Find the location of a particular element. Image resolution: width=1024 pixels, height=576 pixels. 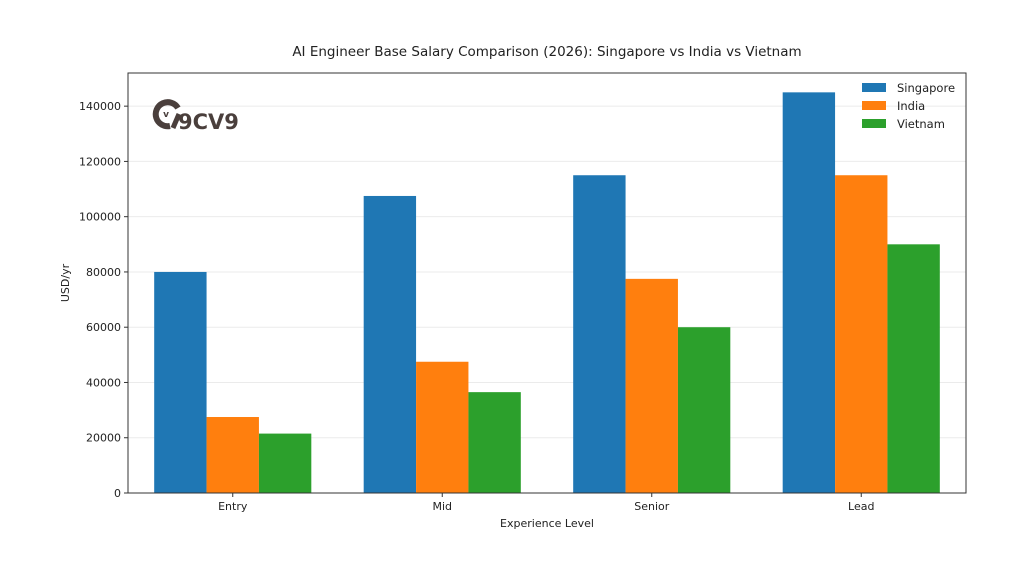

y-tick-label: 140000 is located at coordinates (100, 106).